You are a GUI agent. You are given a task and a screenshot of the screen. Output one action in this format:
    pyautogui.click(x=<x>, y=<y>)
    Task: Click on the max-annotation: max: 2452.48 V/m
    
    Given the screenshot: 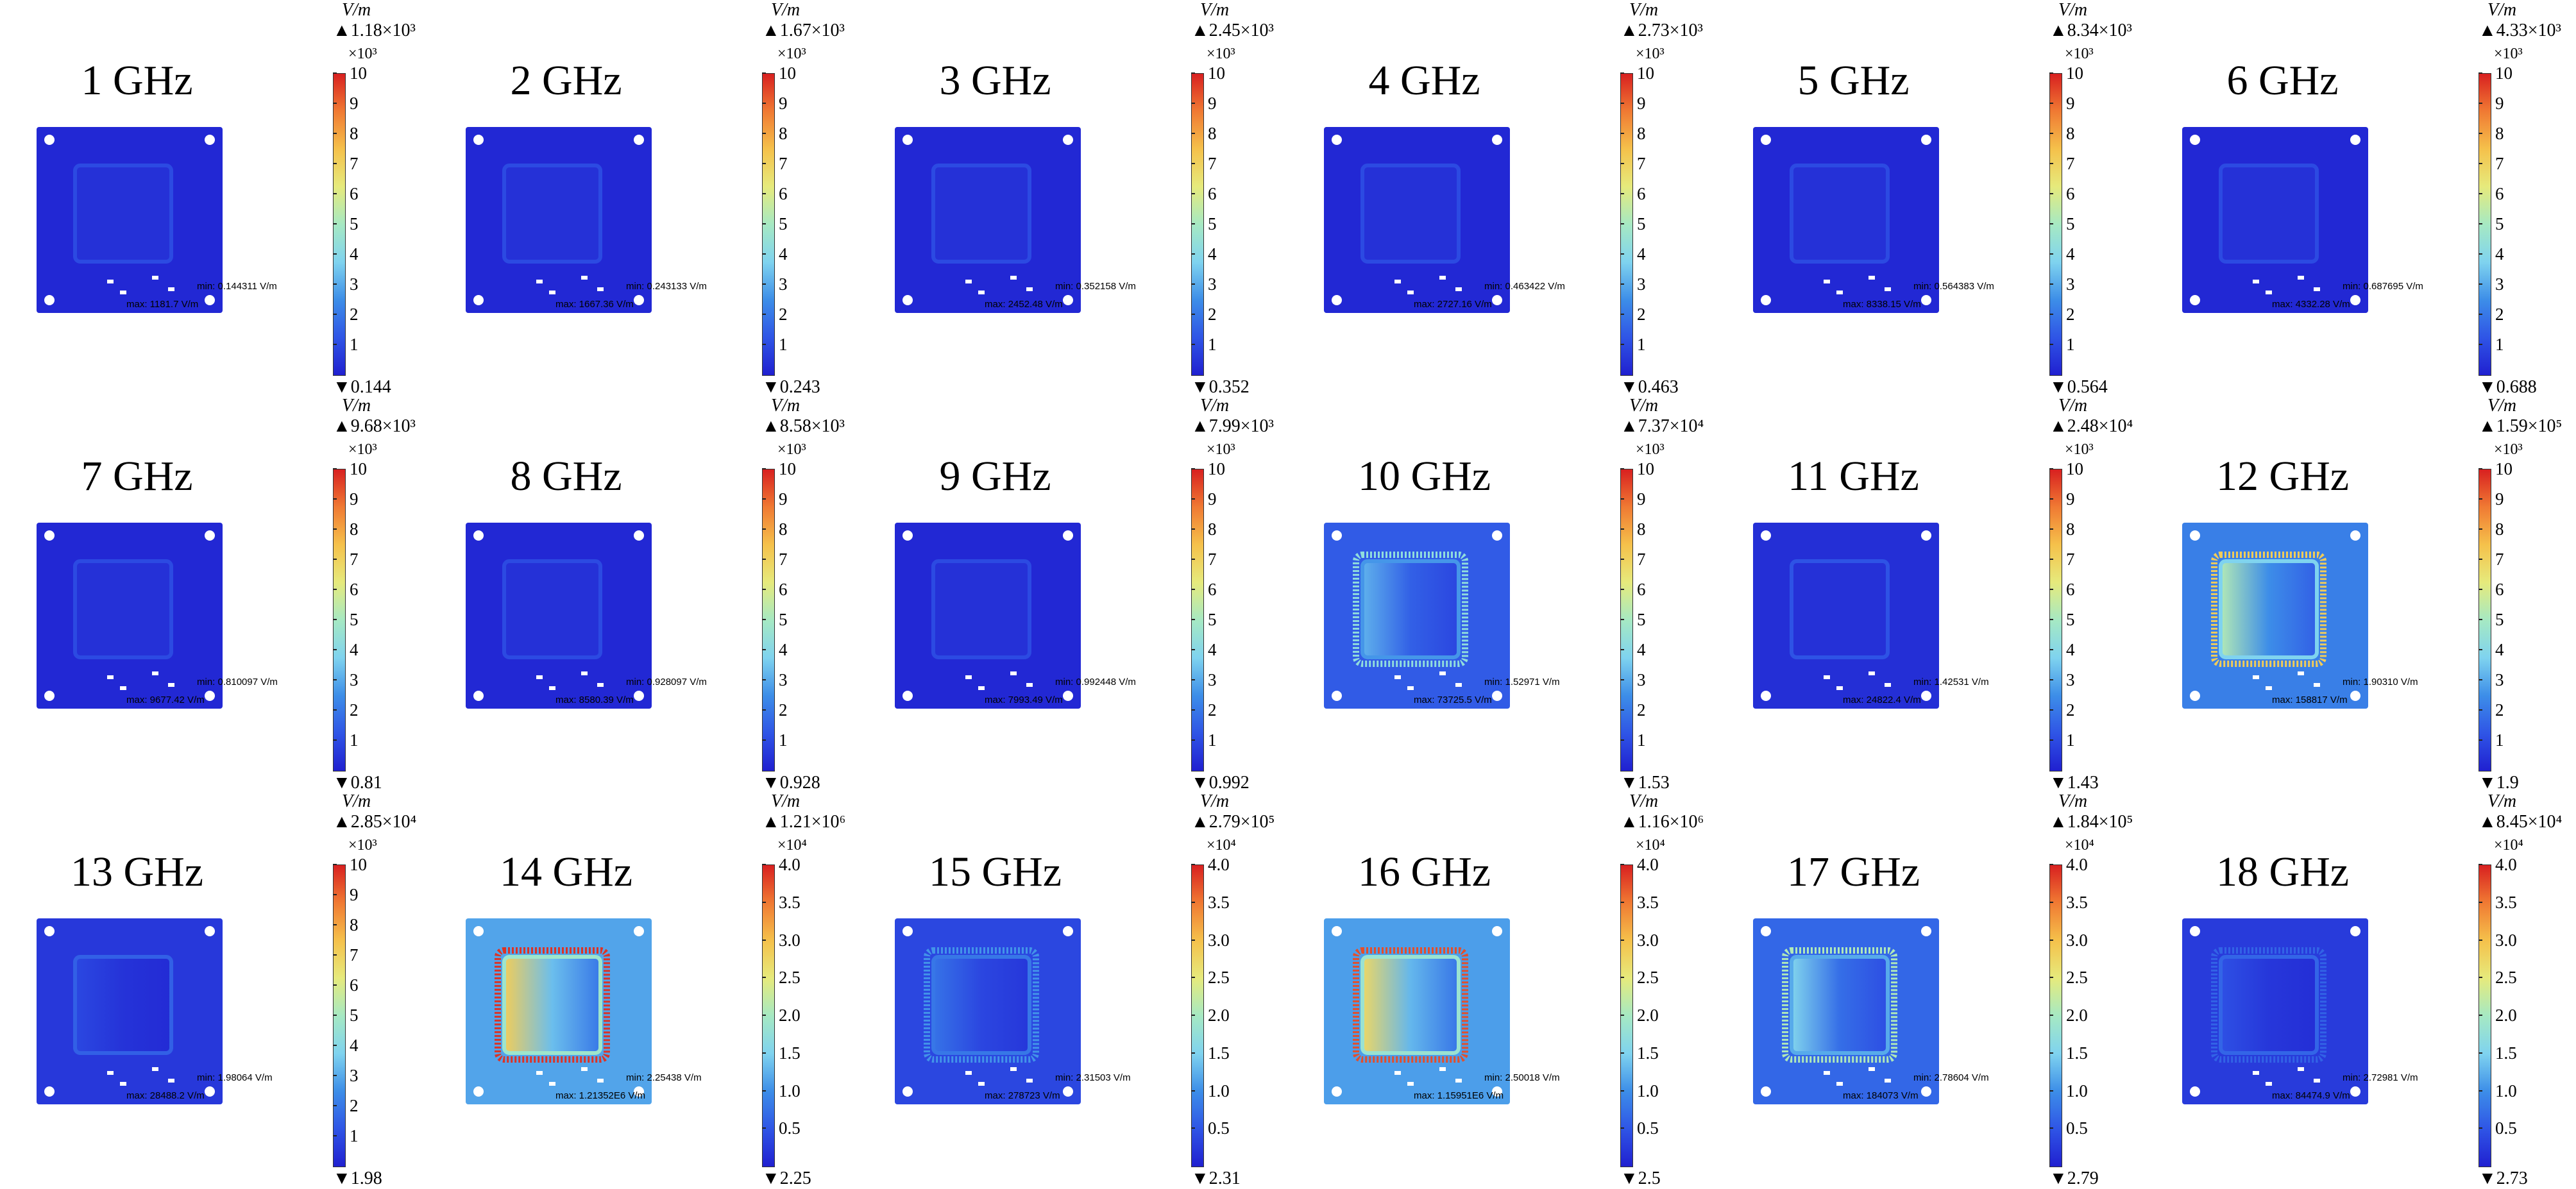 What is the action you would take?
    pyautogui.click(x=1024, y=304)
    